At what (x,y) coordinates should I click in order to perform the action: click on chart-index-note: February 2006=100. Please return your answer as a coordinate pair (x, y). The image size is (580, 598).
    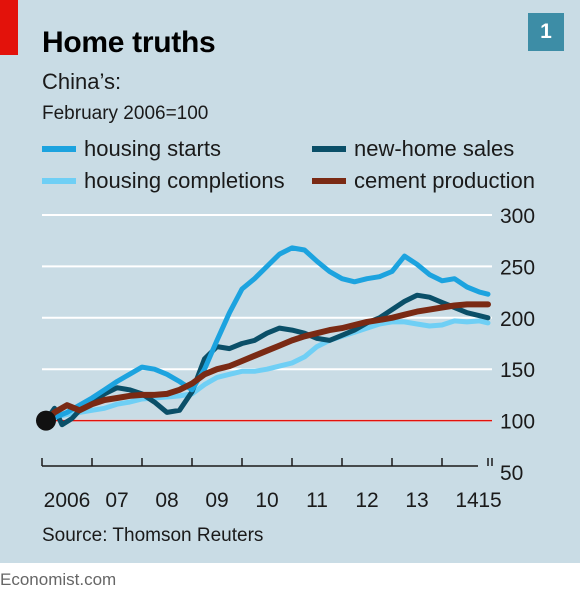
    Looking at the image, I should click on (125, 113).